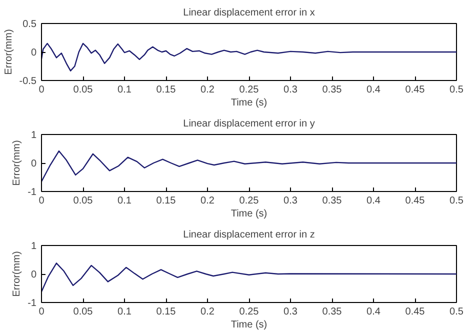 This screenshot has height=335, width=474. Describe the element at coordinates (249, 124) in the screenshot. I see `chart-title: Linear displacement error in y` at that location.